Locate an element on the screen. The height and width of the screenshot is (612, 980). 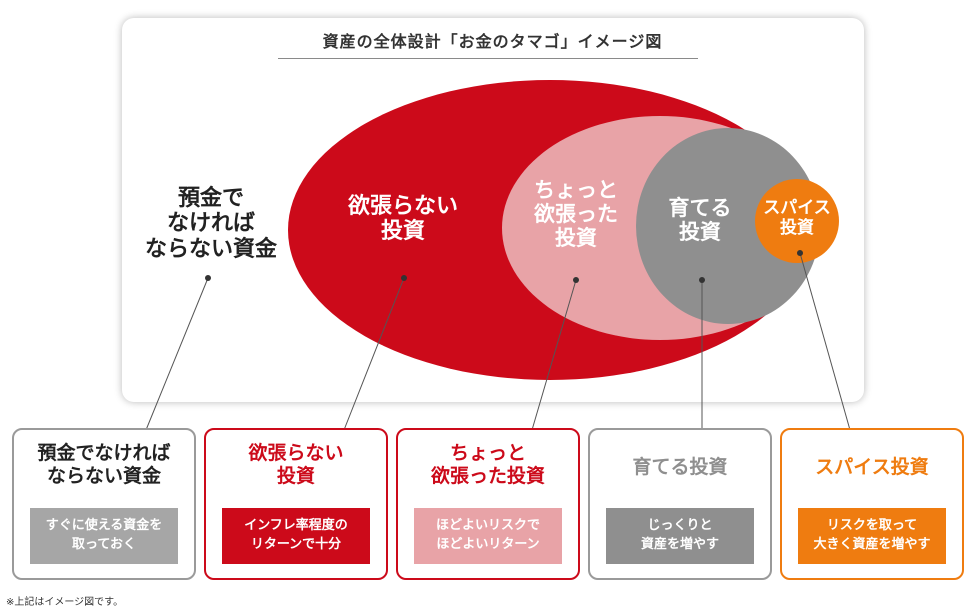
card-desc-orange: リスクを取って 大きく資産を増やす is located at coordinates (872, 536).